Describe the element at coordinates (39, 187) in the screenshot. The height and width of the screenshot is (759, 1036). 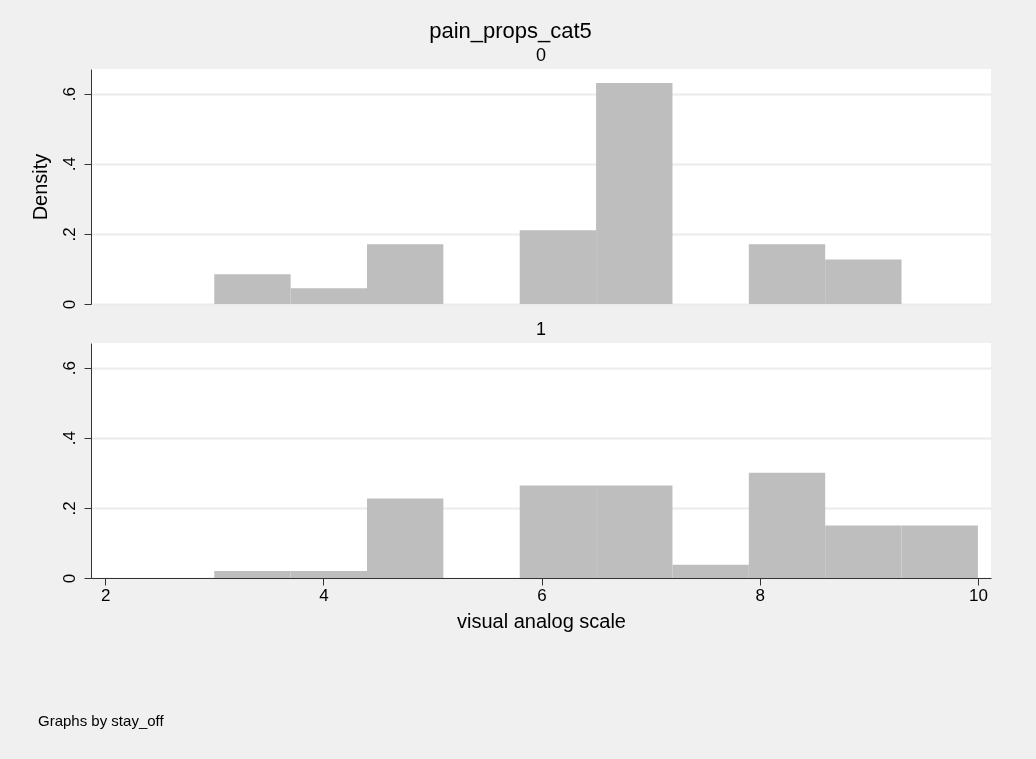
I see `y-axis-title: Density` at that location.